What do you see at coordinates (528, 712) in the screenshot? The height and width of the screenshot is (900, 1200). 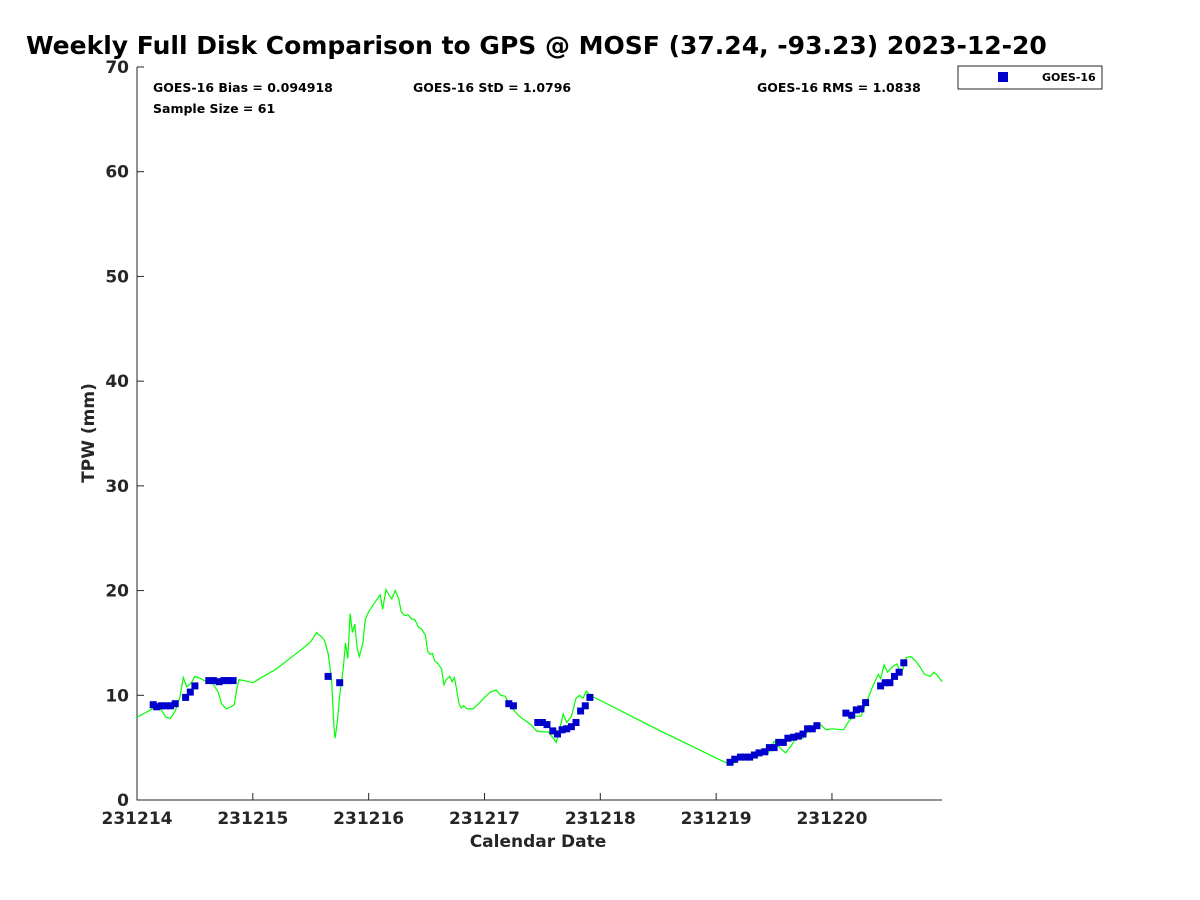 I see `goes16-series` at bounding box center [528, 712].